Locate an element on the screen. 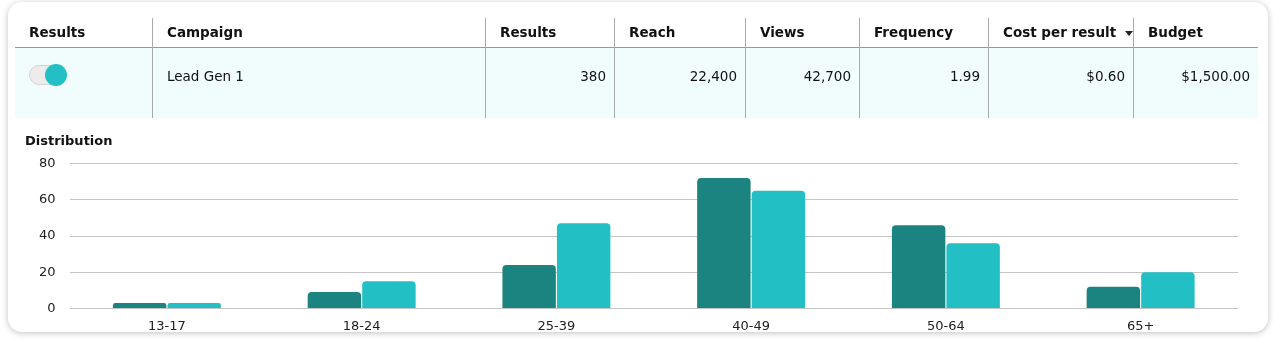  text: Lead Gen 1 is located at coordinates (205, 76).